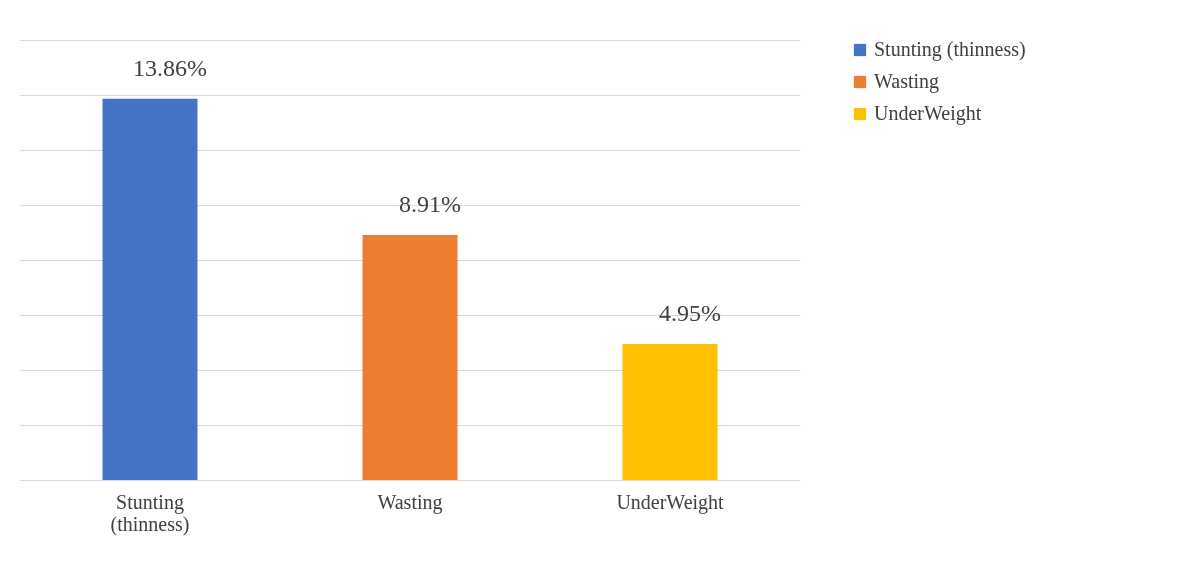 Image resolution: width=1187 pixels, height=581 pixels. Describe the element at coordinates (150, 513) in the screenshot. I see `x-tick-label: Stunting (thinness)` at that location.